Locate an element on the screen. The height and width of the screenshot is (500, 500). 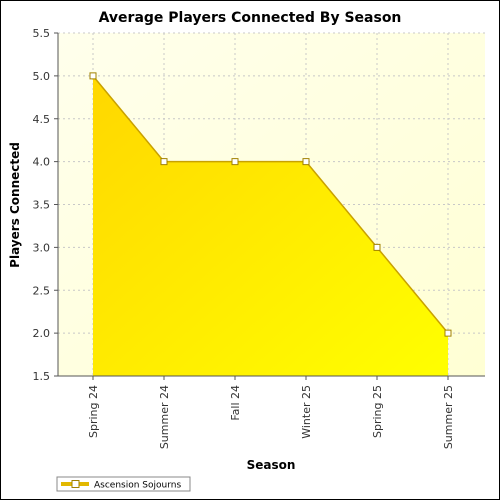
y-tick-label: 4.5 is located at coordinates (42, 119).